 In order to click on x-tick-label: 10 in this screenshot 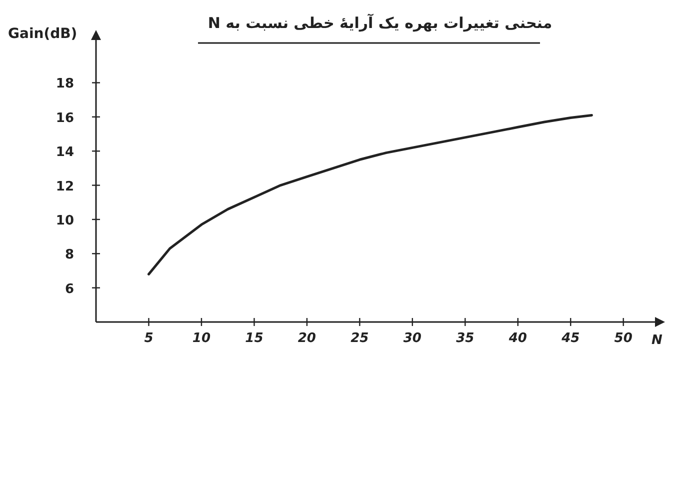, I will do `click(201, 338)`.